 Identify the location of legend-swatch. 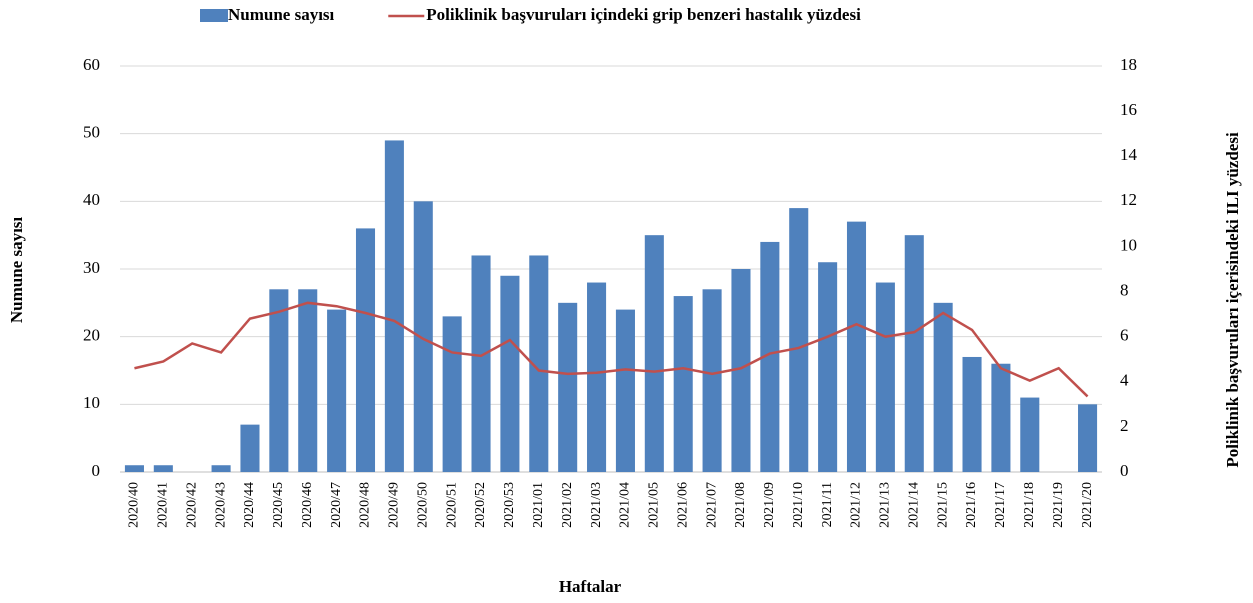
(214, 15).